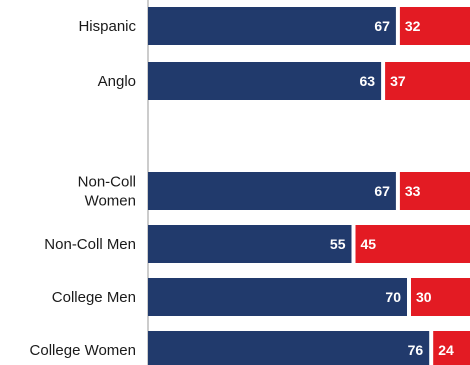  Describe the element at coordinates (368, 81) in the screenshot. I see `data-label-series-1: 63` at that location.